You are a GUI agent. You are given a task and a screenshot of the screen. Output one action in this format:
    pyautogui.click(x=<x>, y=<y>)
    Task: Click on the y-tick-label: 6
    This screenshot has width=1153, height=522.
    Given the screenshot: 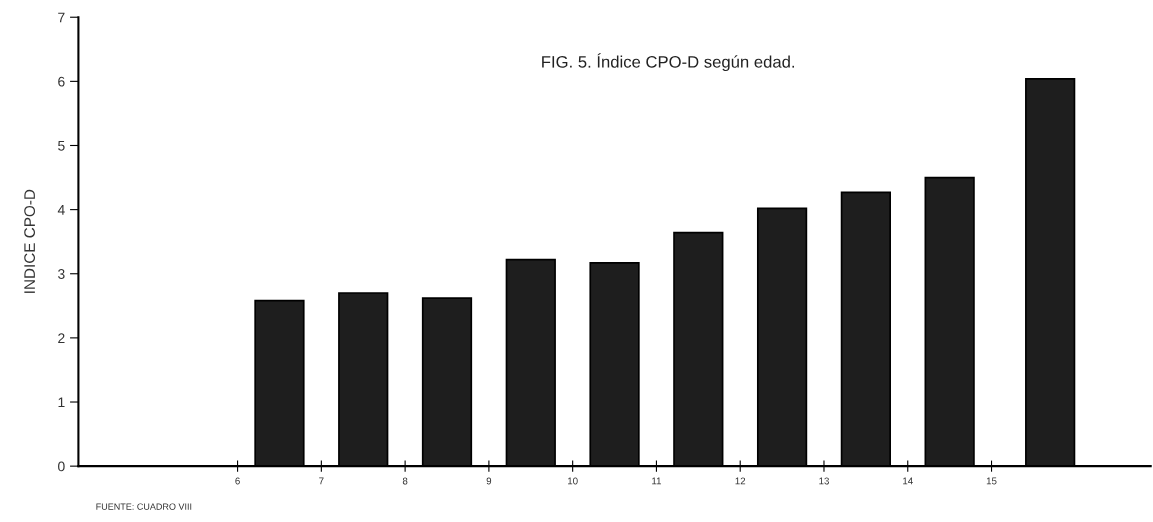 What is the action you would take?
    pyautogui.click(x=61, y=81)
    